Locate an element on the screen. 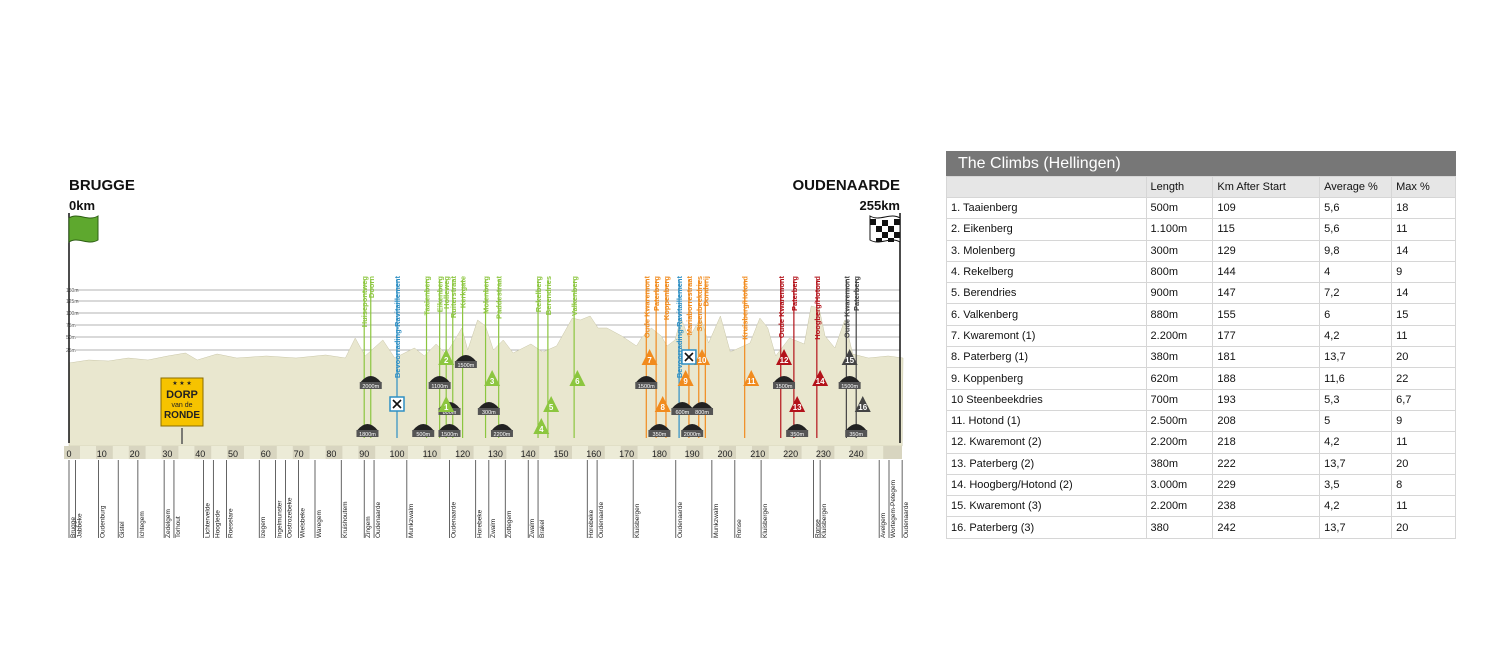  cobble-sector-icon: 1500m is located at coordinates (784, 383).